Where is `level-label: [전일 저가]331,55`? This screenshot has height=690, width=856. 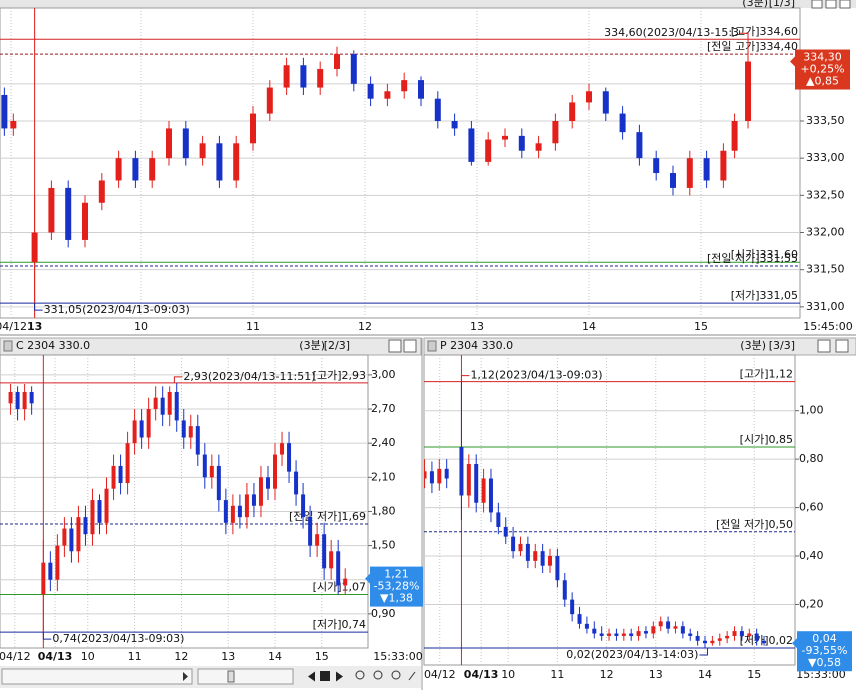 level-label: [전일 저가]331,55 is located at coordinates (752, 258).